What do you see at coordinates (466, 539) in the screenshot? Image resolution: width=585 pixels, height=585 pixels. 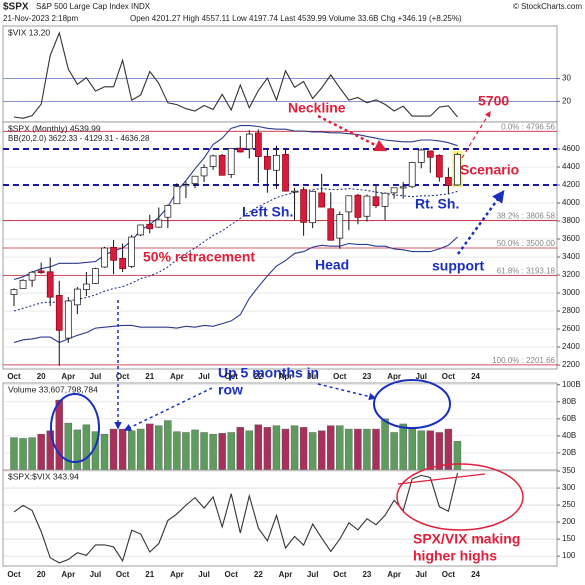 I see `annotation: SPX/VIX making` at bounding box center [466, 539].